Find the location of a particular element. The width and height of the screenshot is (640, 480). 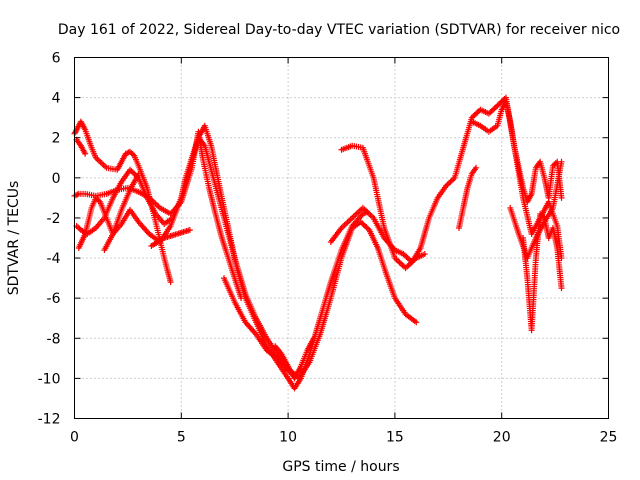

y-tick-label: -8 is located at coordinates (54, 339).